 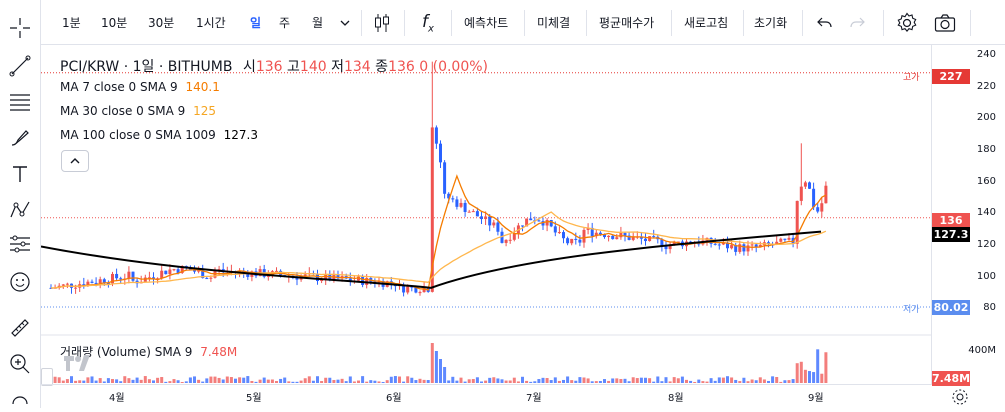 I want to click on crosshair-icon, so click(x=20, y=28).